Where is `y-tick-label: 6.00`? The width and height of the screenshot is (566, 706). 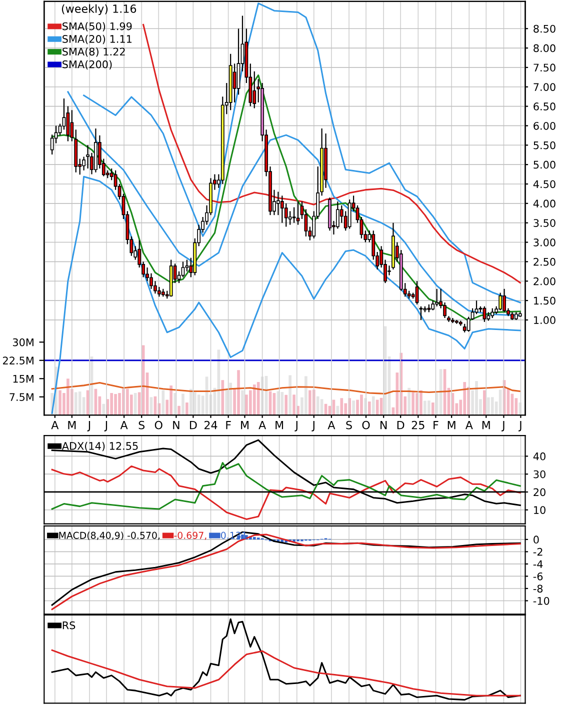
y-tick-label: 6.00 is located at coordinates (545, 126).